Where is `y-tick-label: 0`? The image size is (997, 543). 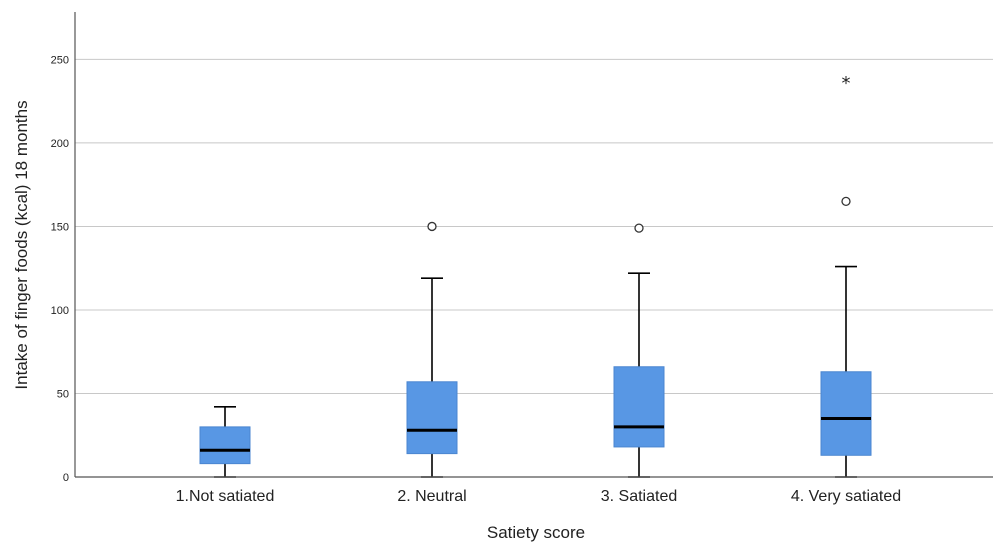 y-tick-label: 0 is located at coordinates (66, 478).